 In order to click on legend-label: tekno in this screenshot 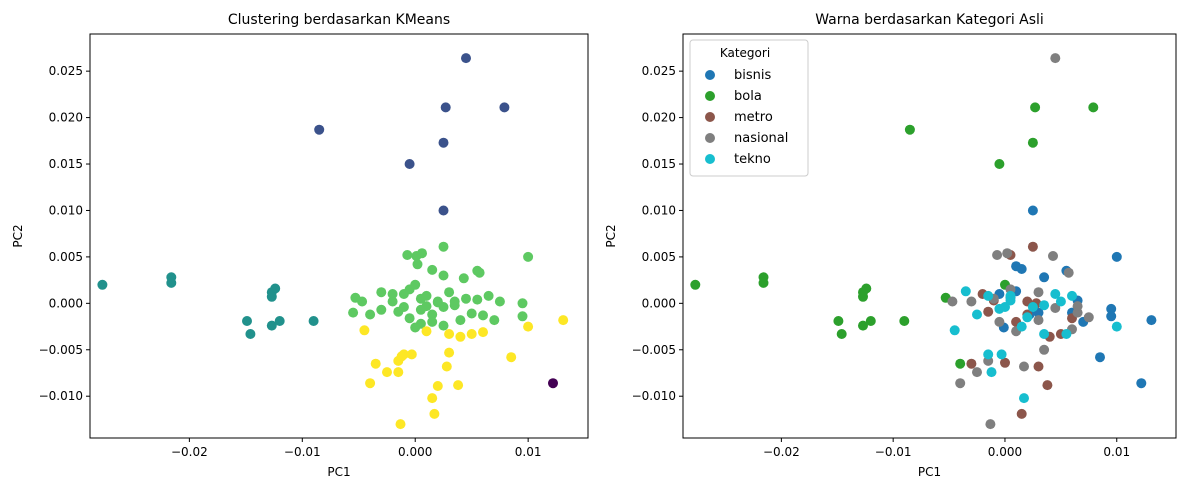, I will do `click(752, 159)`.